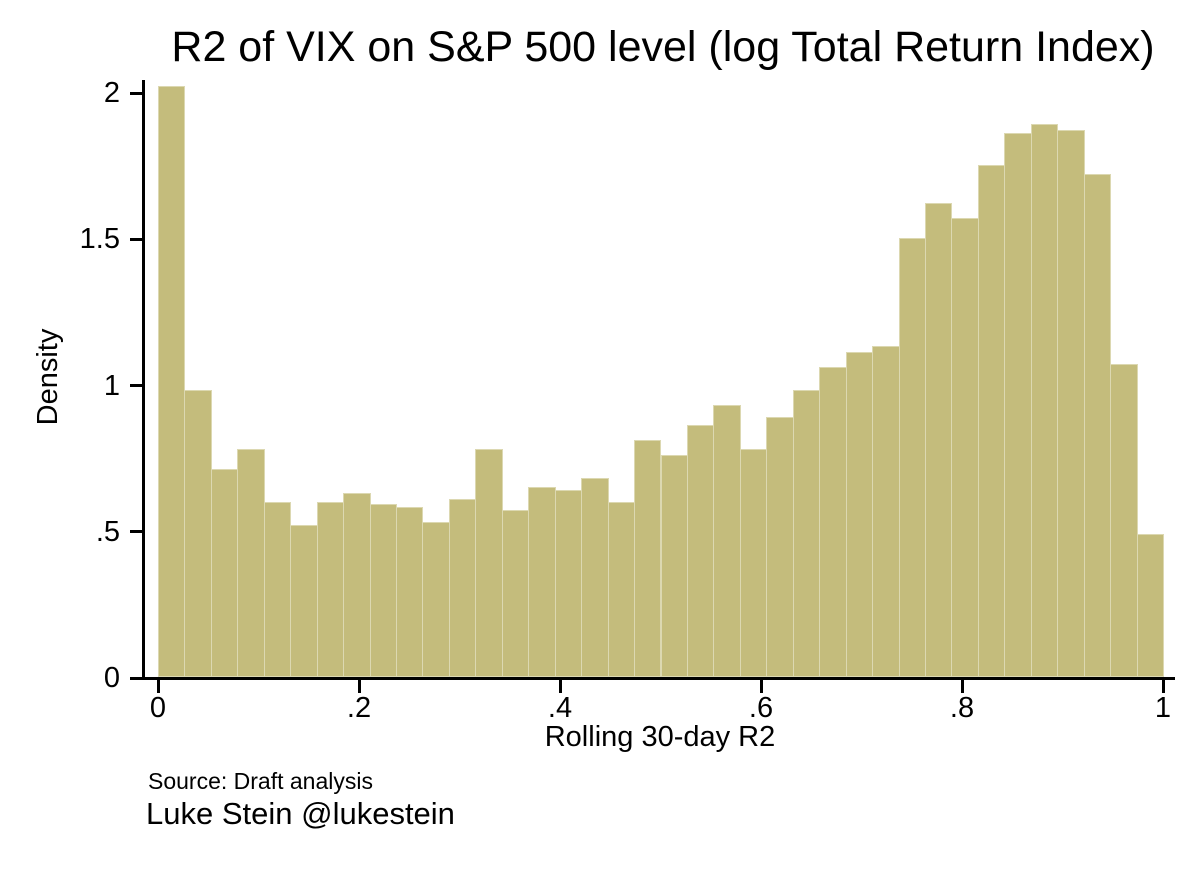  Describe the element at coordinates (111, 93) in the screenshot. I see `y-tick-label: 2` at that location.